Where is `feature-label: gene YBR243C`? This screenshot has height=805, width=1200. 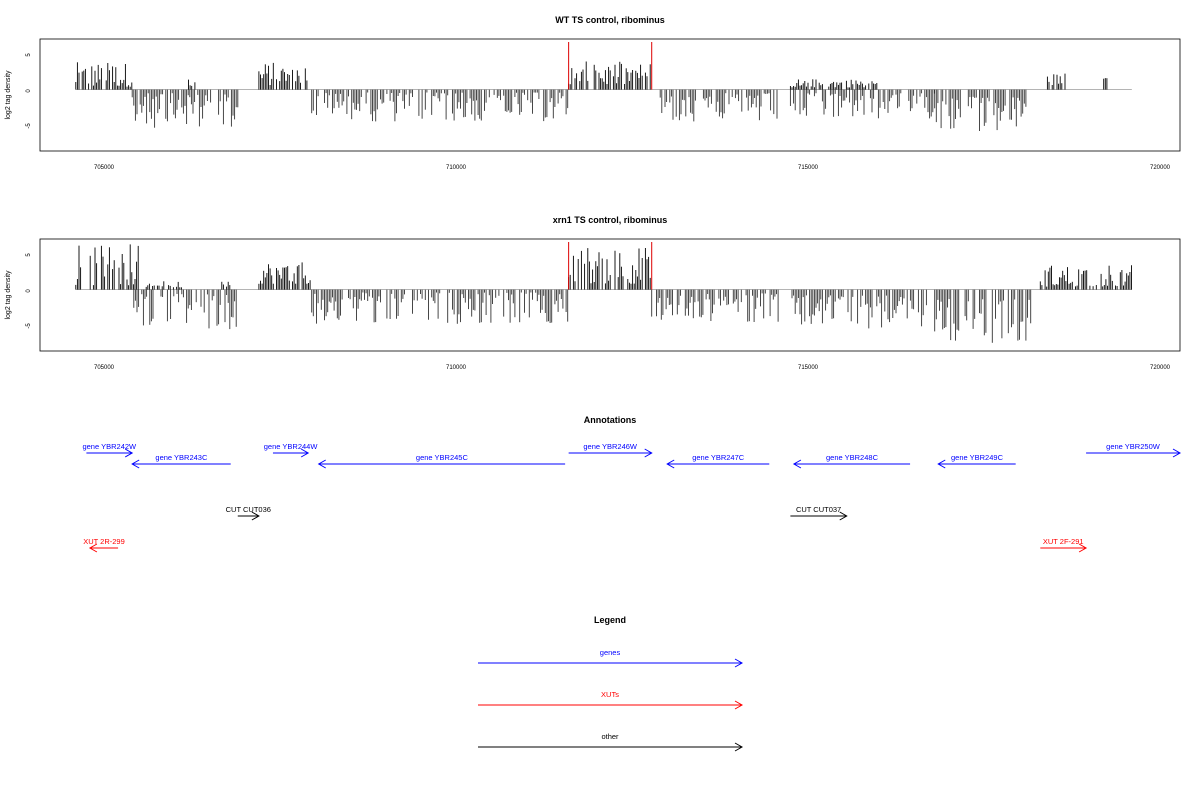 feature-label: gene YBR243C is located at coordinates (181, 457).